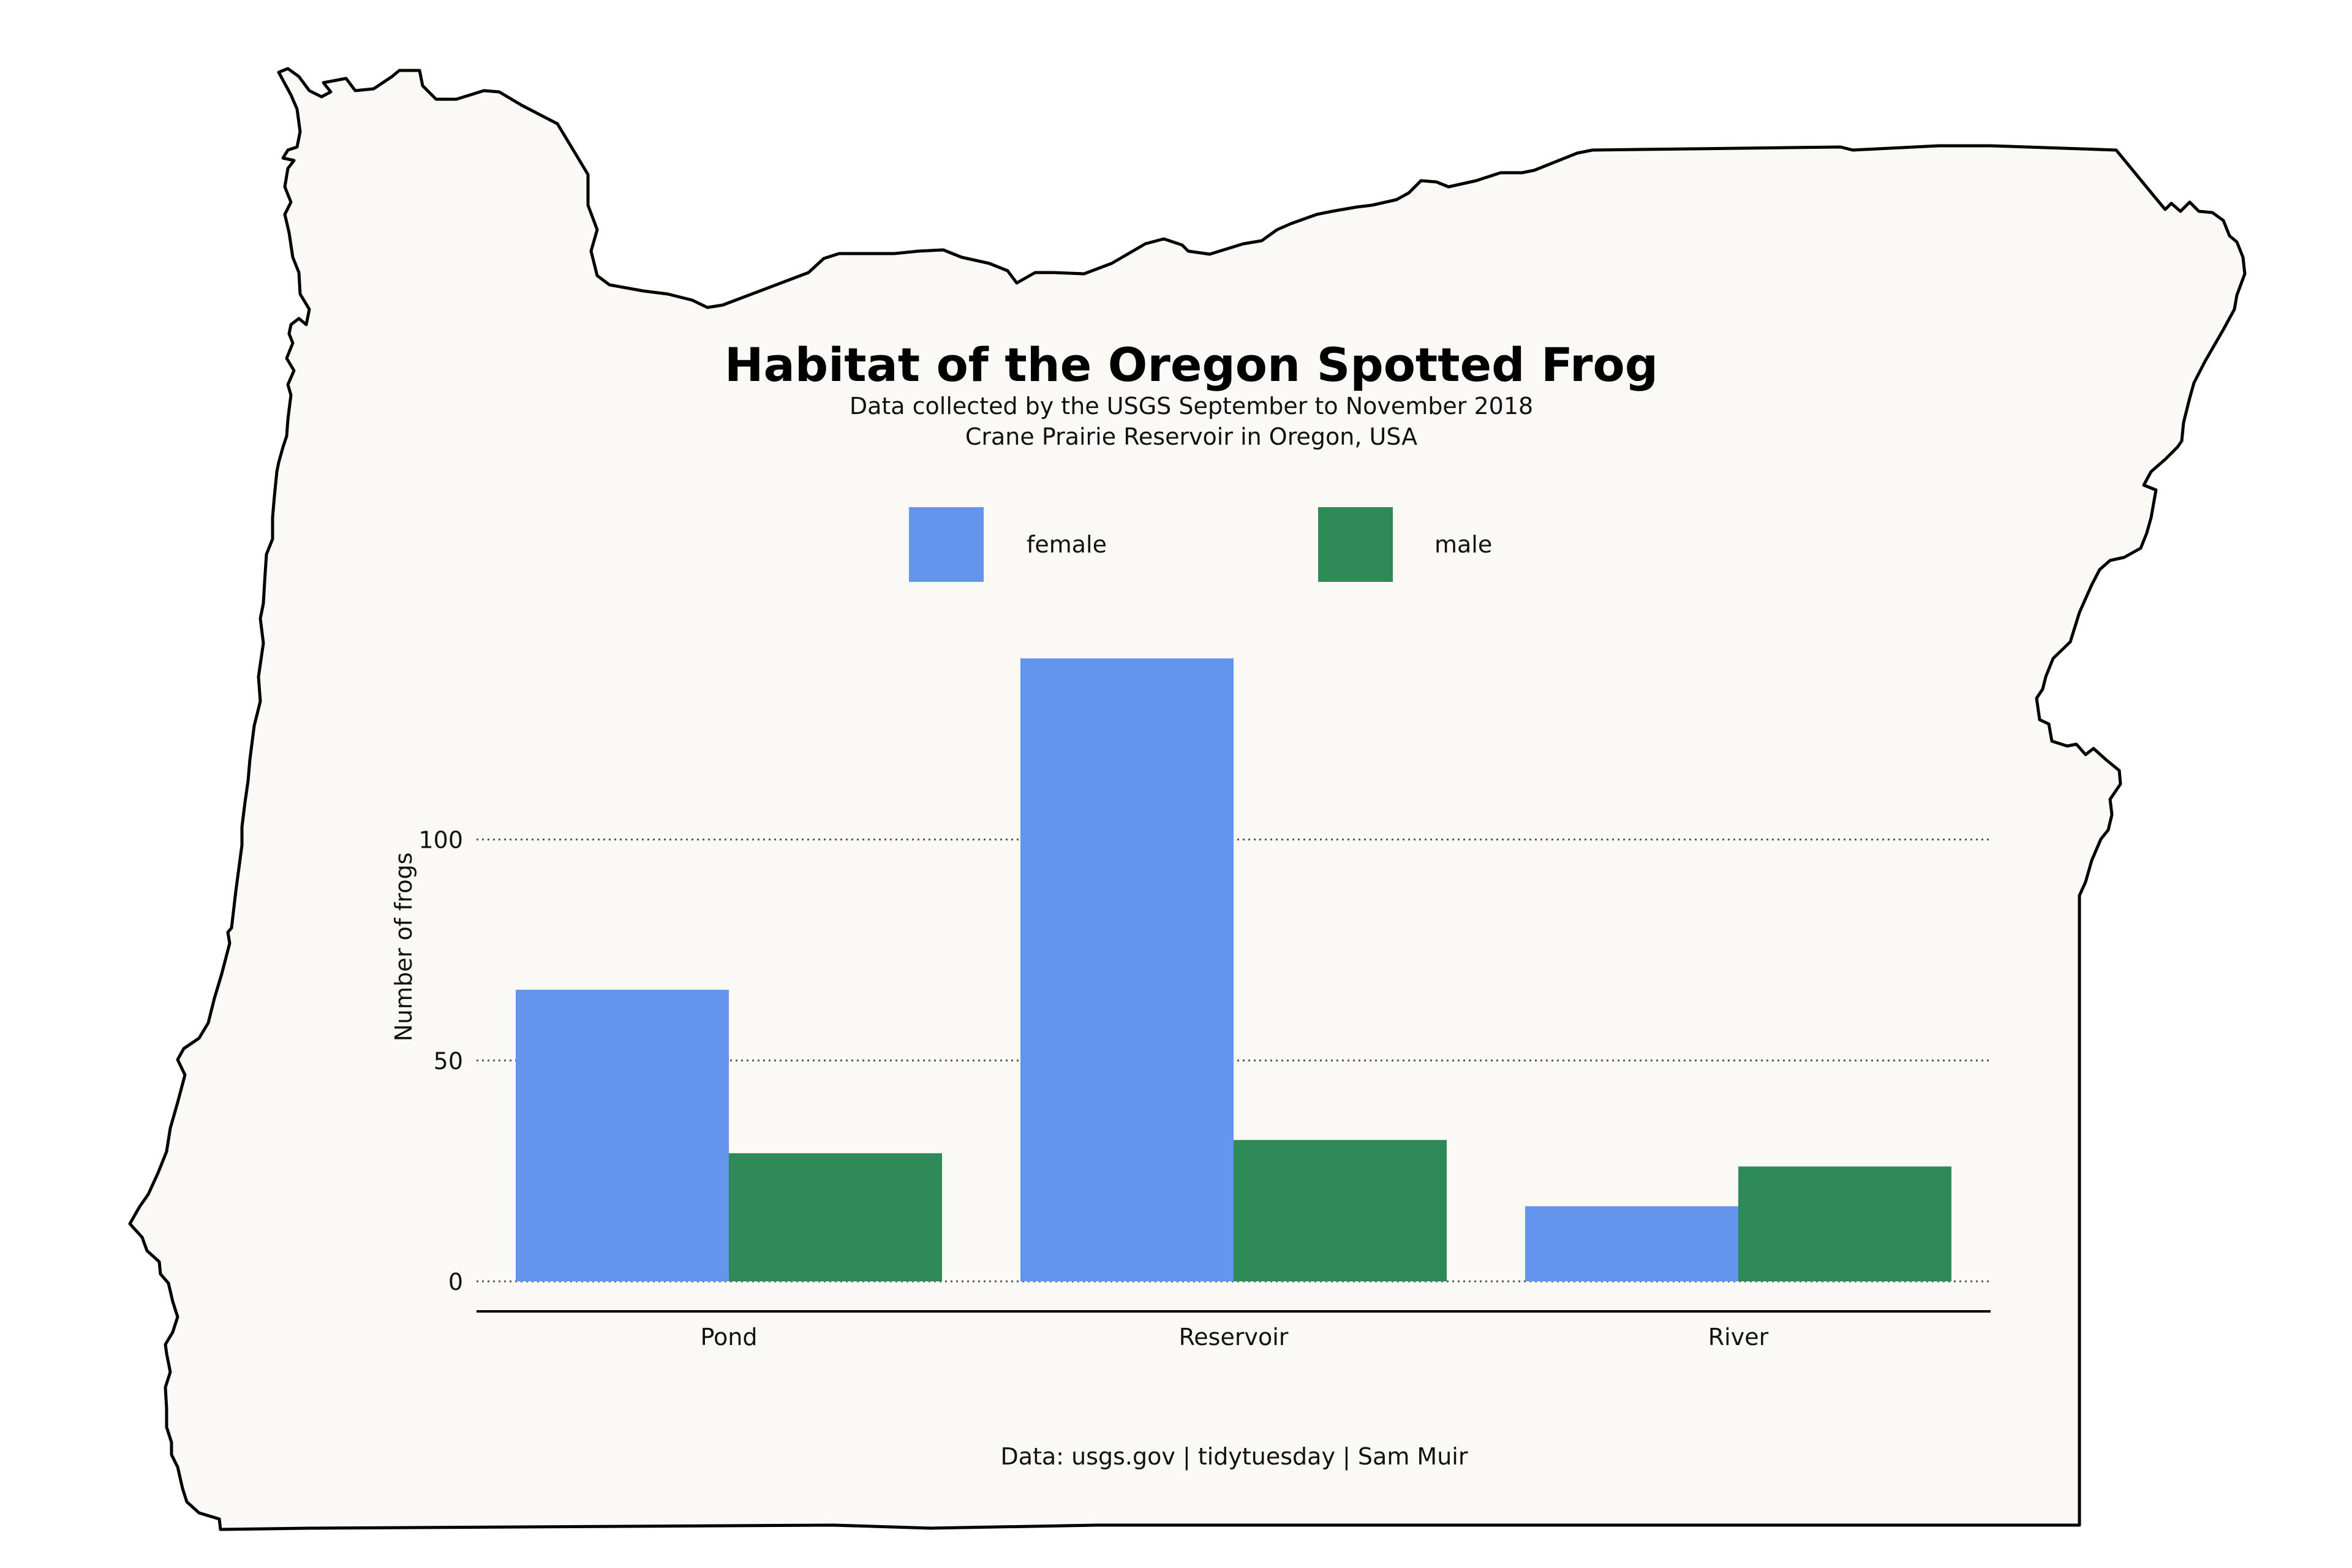 The height and width of the screenshot is (1568, 2352). What do you see at coordinates (1191, 364) in the screenshot?
I see `chart-title: Habitat of the Oregon Spotted Frog` at bounding box center [1191, 364].